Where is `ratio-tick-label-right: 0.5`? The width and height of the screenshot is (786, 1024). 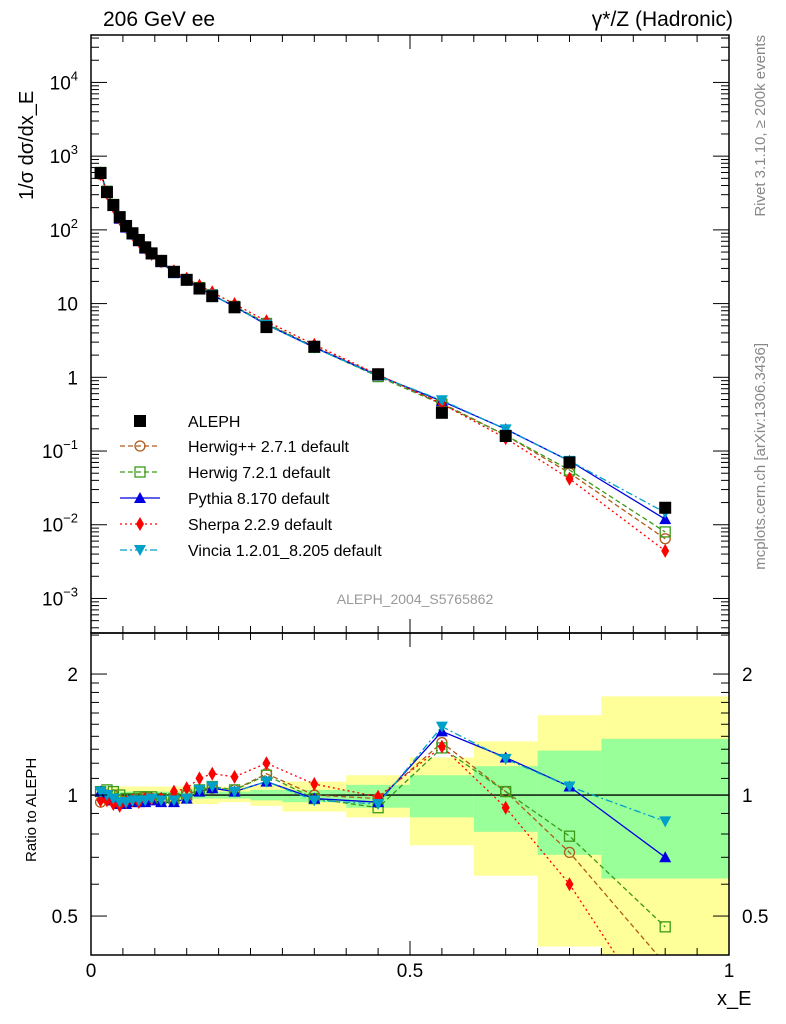 ratio-tick-label-right: 0.5 is located at coordinates (755, 917).